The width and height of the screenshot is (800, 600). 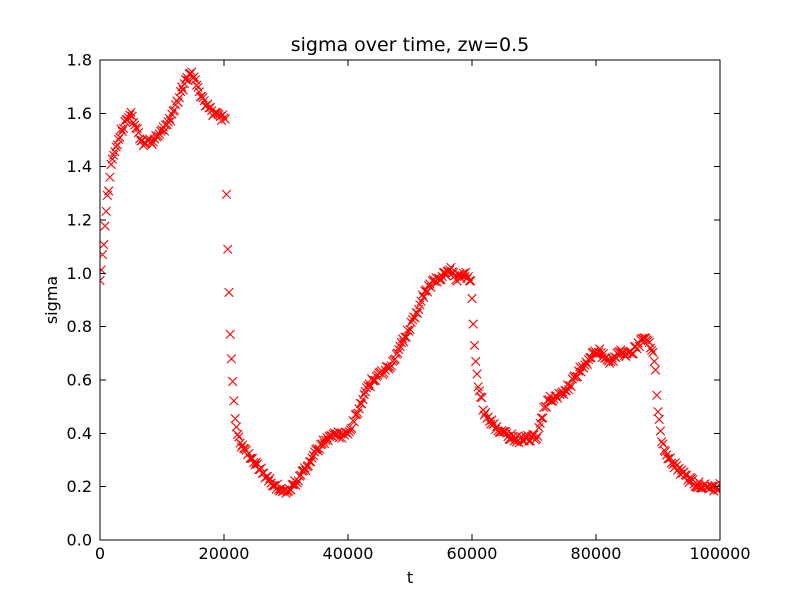 What do you see at coordinates (79, 60) in the screenshot?
I see `y-tick-label: 1.8` at bounding box center [79, 60].